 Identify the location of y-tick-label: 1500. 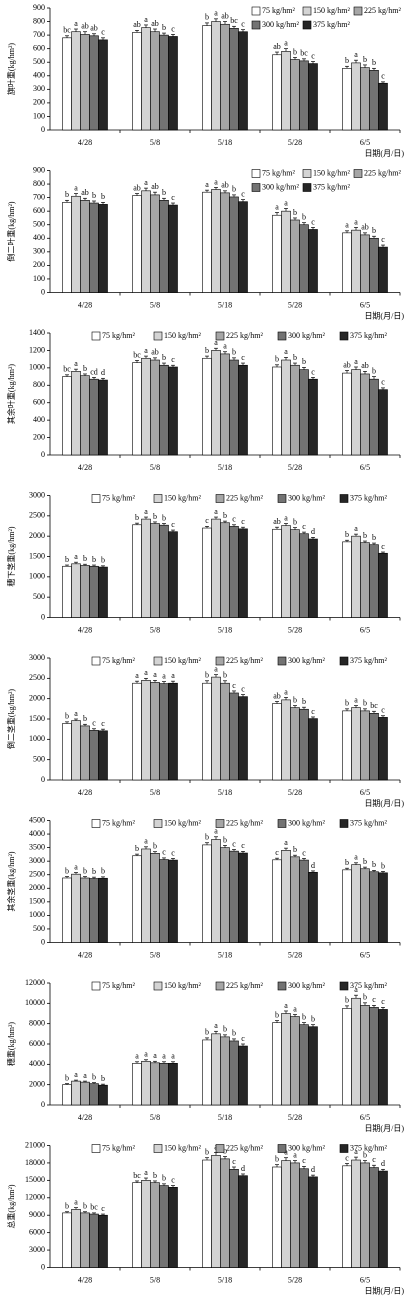
(37, 718).